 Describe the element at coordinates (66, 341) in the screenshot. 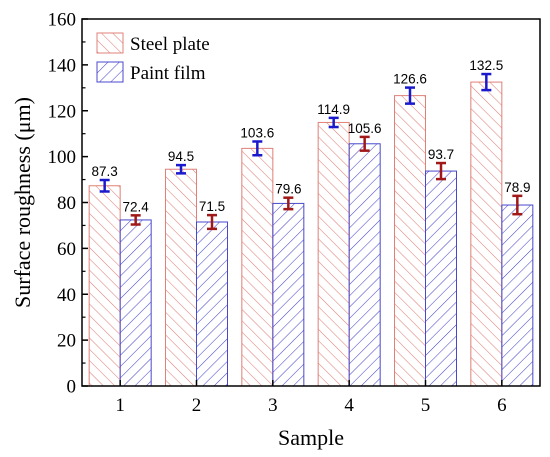

I see `y-tick-label: 20` at that location.